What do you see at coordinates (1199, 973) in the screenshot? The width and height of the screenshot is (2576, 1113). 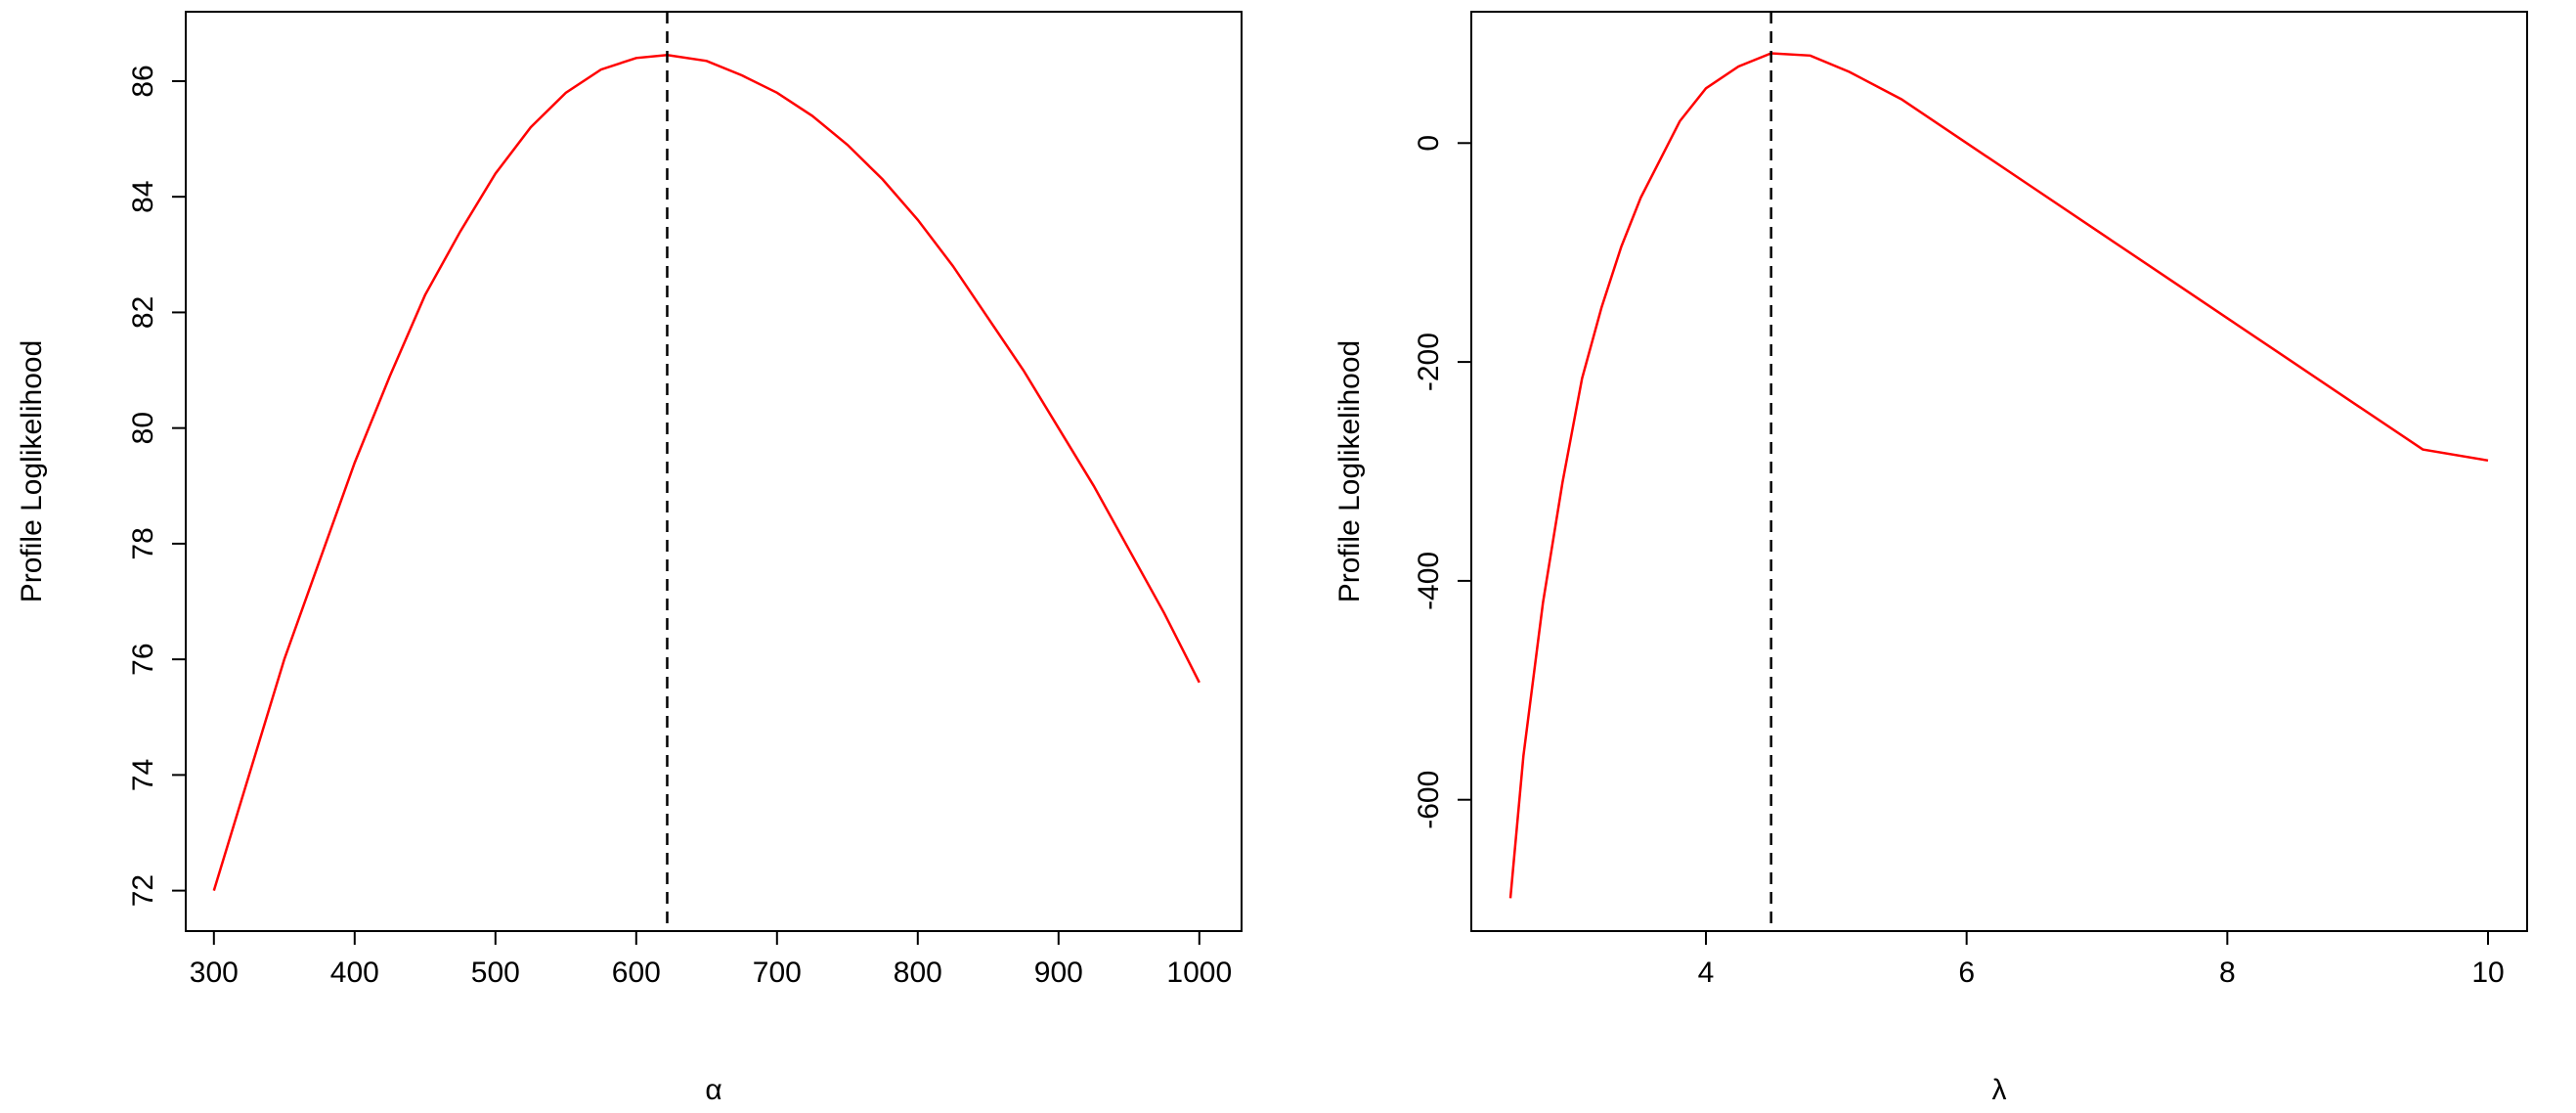 I see `alpha-x-tick-label: 1000` at bounding box center [1199, 973].